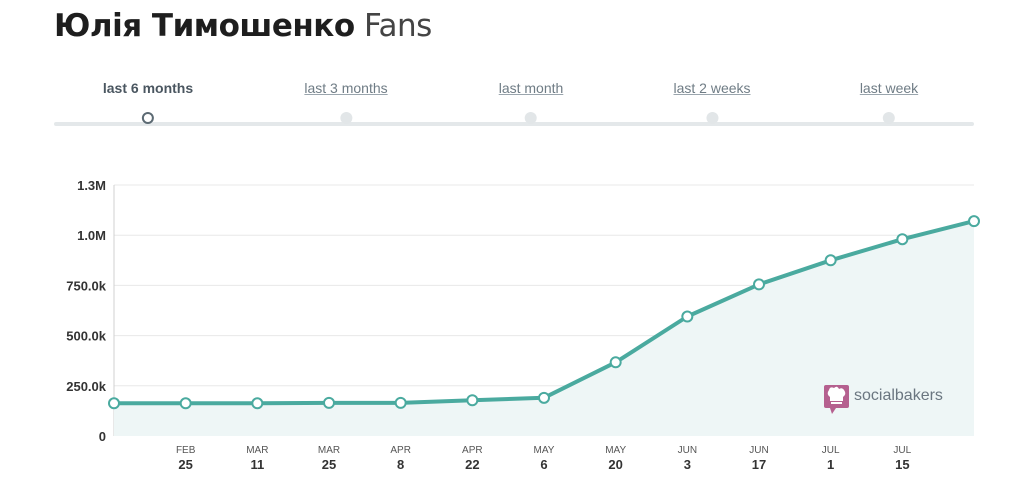 The image size is (1036, 487). I want to click on brand-name: socialbakers, so click(898, 395).